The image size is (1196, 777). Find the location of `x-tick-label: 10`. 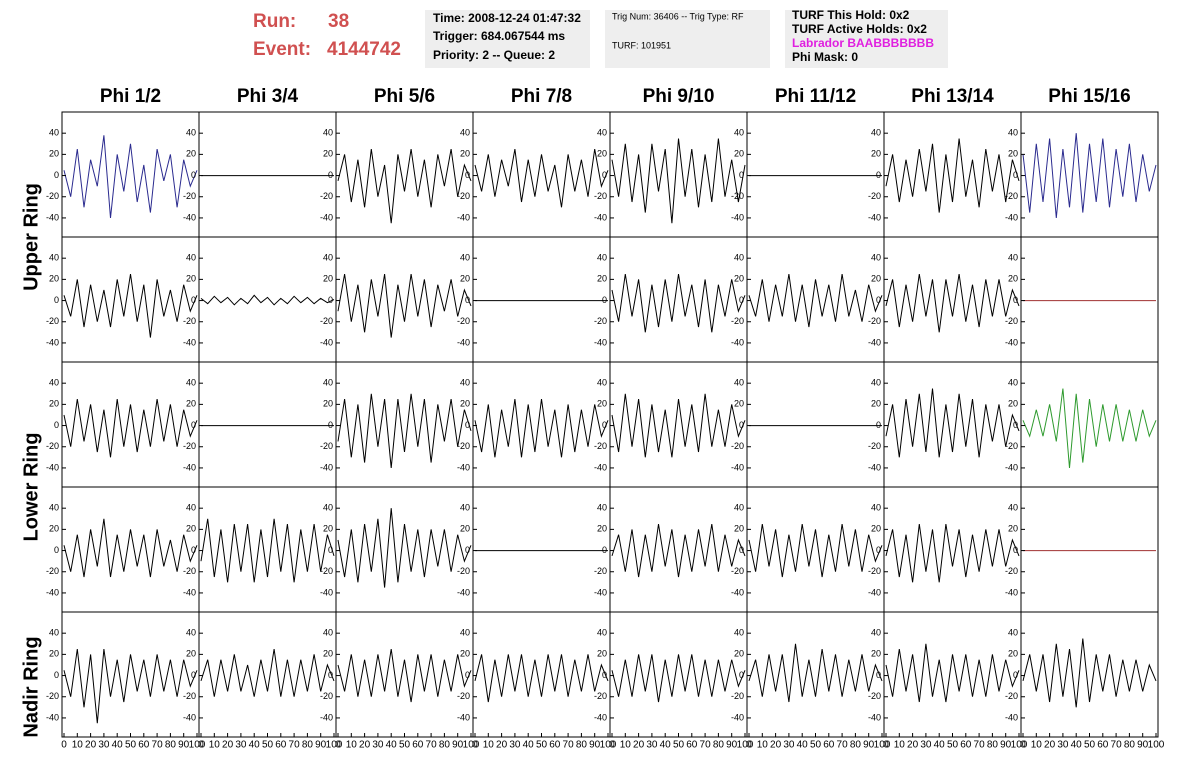

x-tick-label: 10 is located at coordinates (78, 745).